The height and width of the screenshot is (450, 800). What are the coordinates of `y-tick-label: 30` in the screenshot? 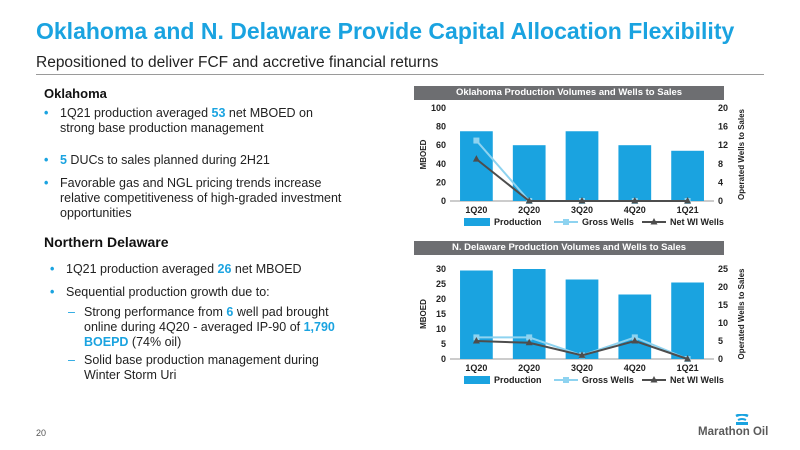 It's located at (441, 269).